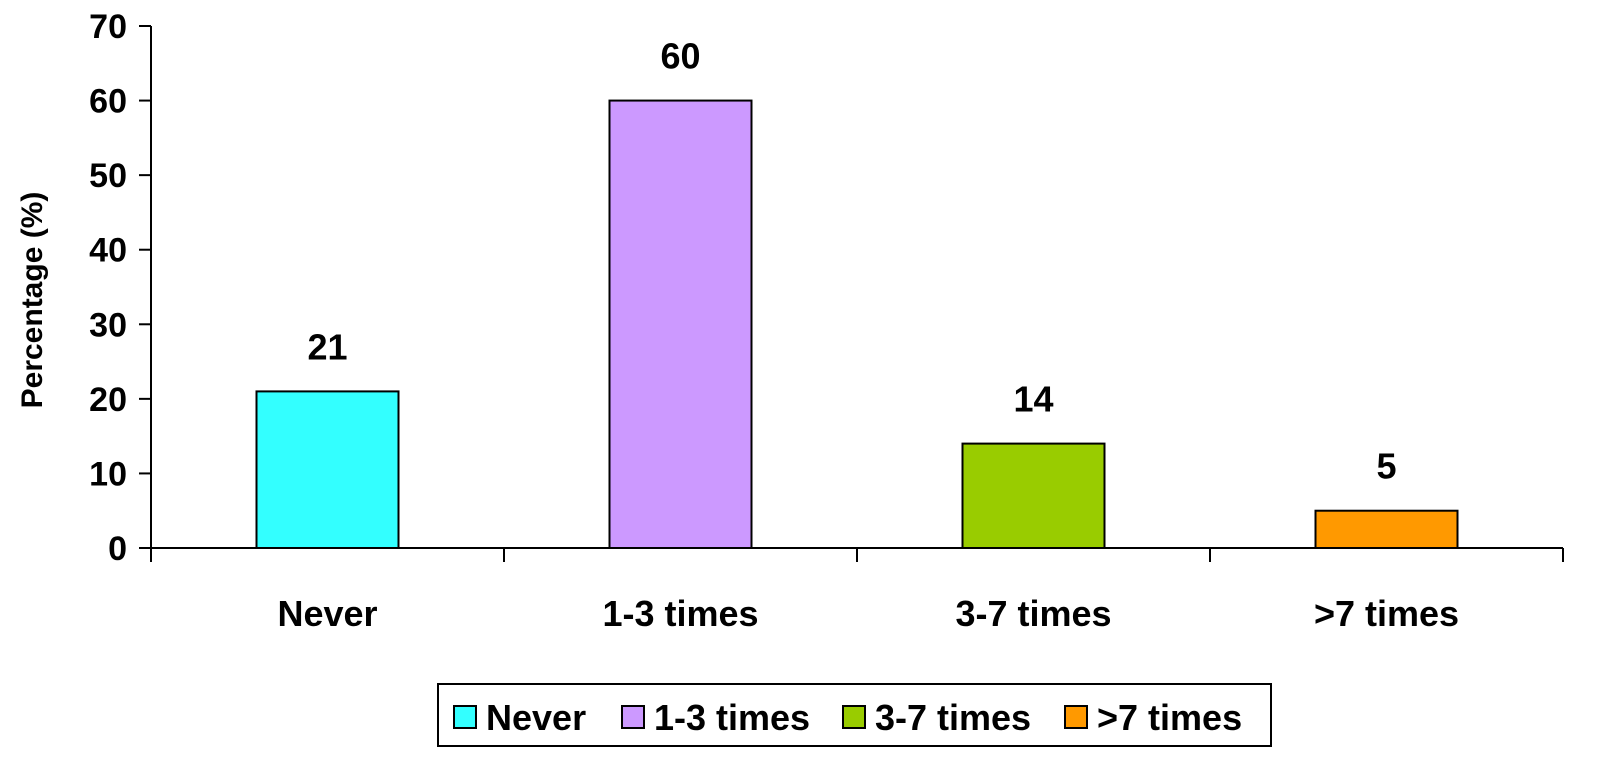  Describe the element at coordinates (327, 346) in the screenshot. I see `data-label: 21` at that location.